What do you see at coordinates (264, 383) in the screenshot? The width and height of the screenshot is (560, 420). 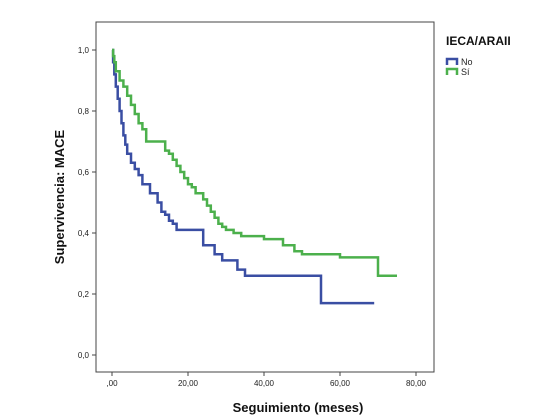 I see `x-tick-label: 40,00` at bounding box center [264, 383].